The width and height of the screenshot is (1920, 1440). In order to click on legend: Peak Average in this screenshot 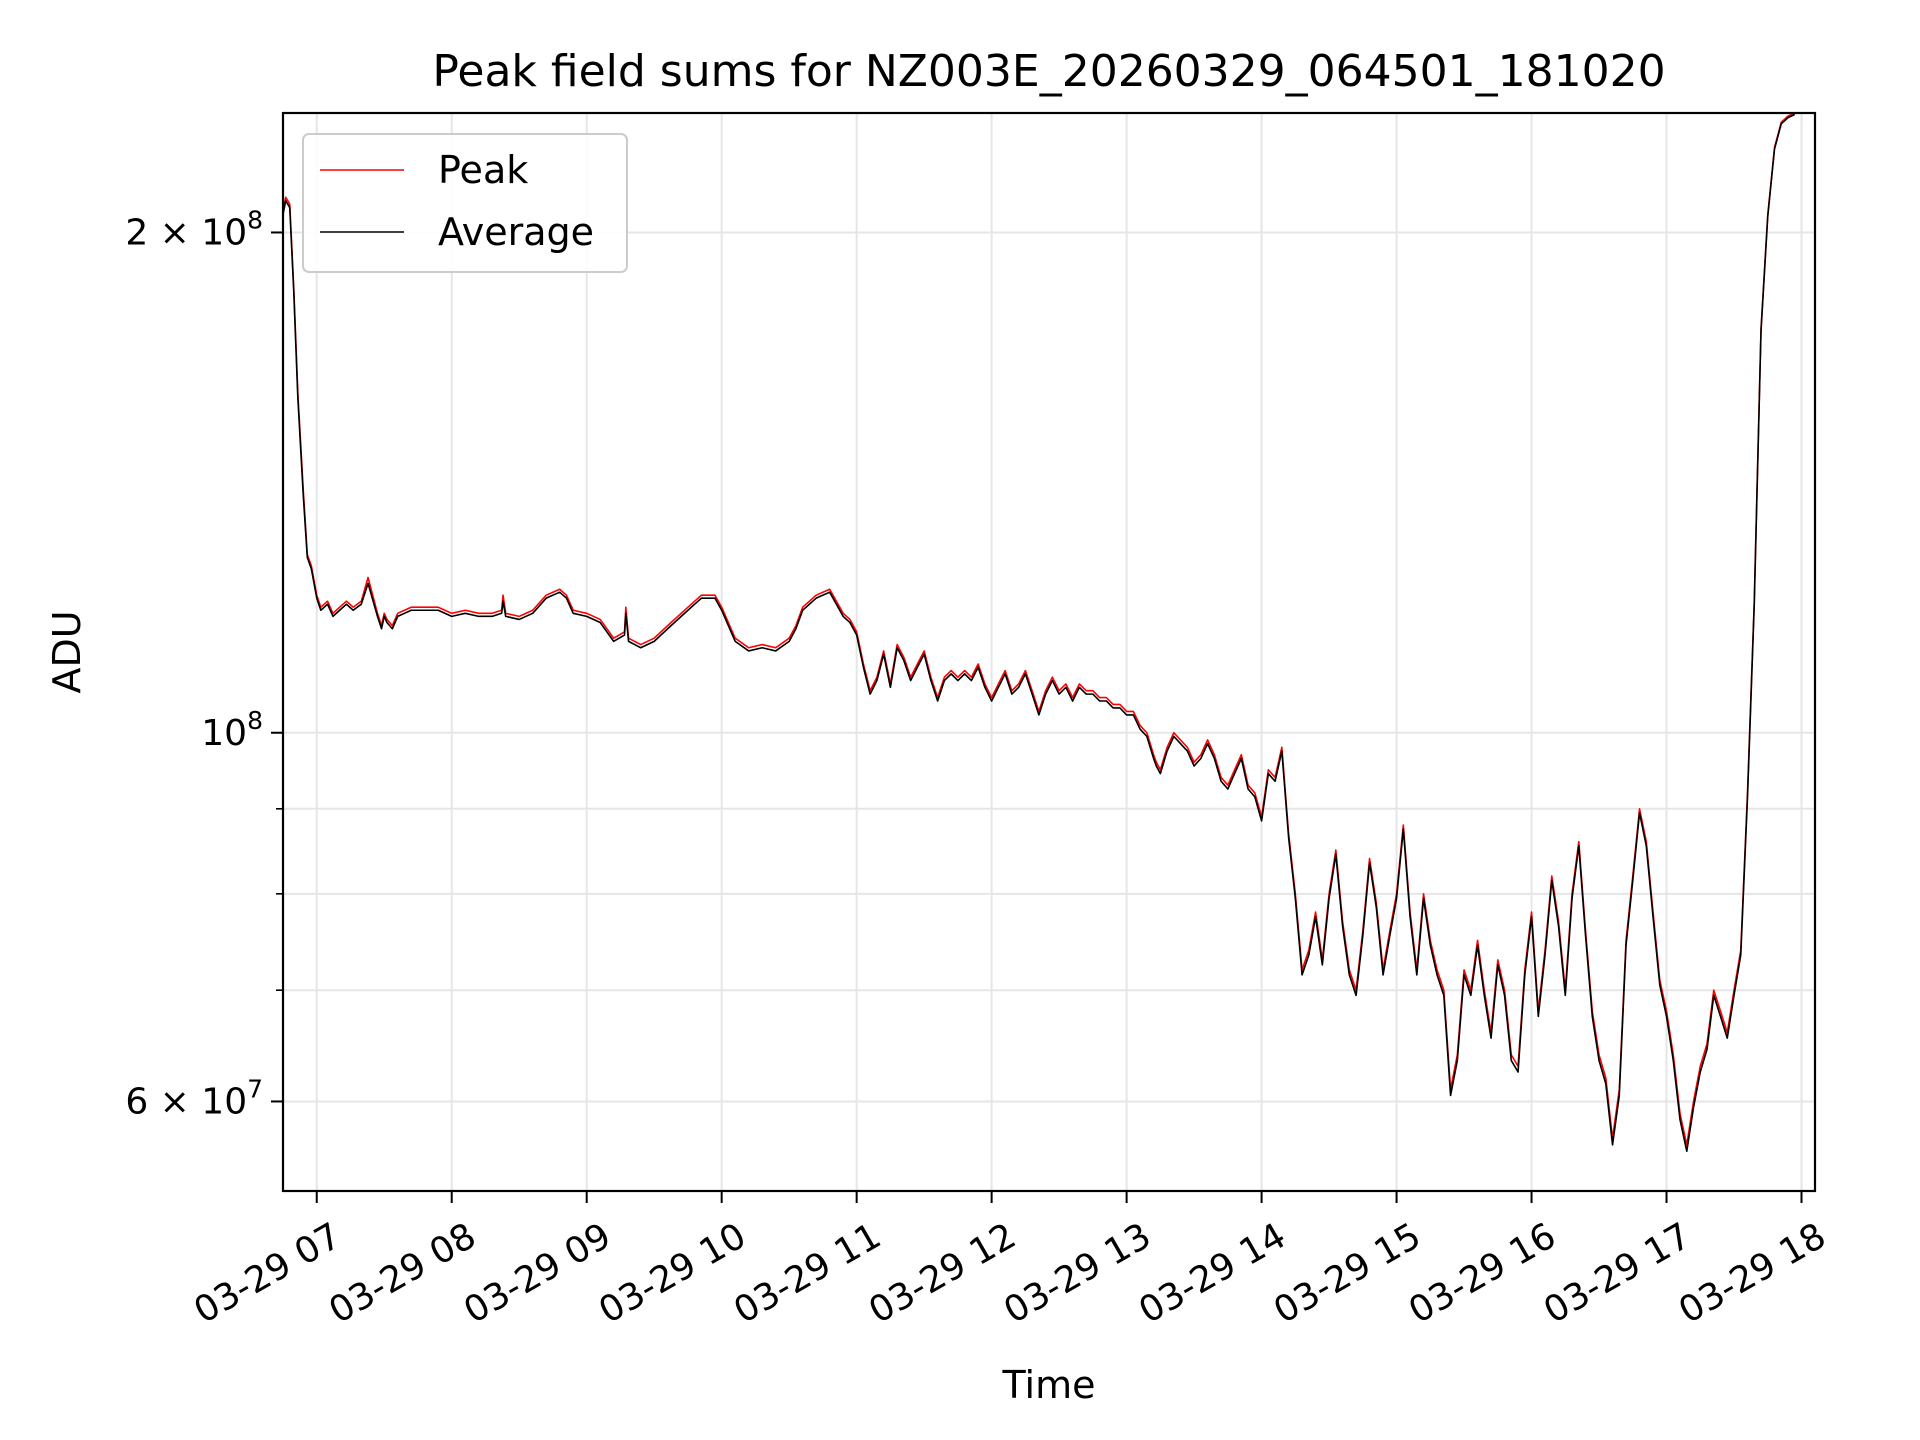, I will do `click(465, 203)`.